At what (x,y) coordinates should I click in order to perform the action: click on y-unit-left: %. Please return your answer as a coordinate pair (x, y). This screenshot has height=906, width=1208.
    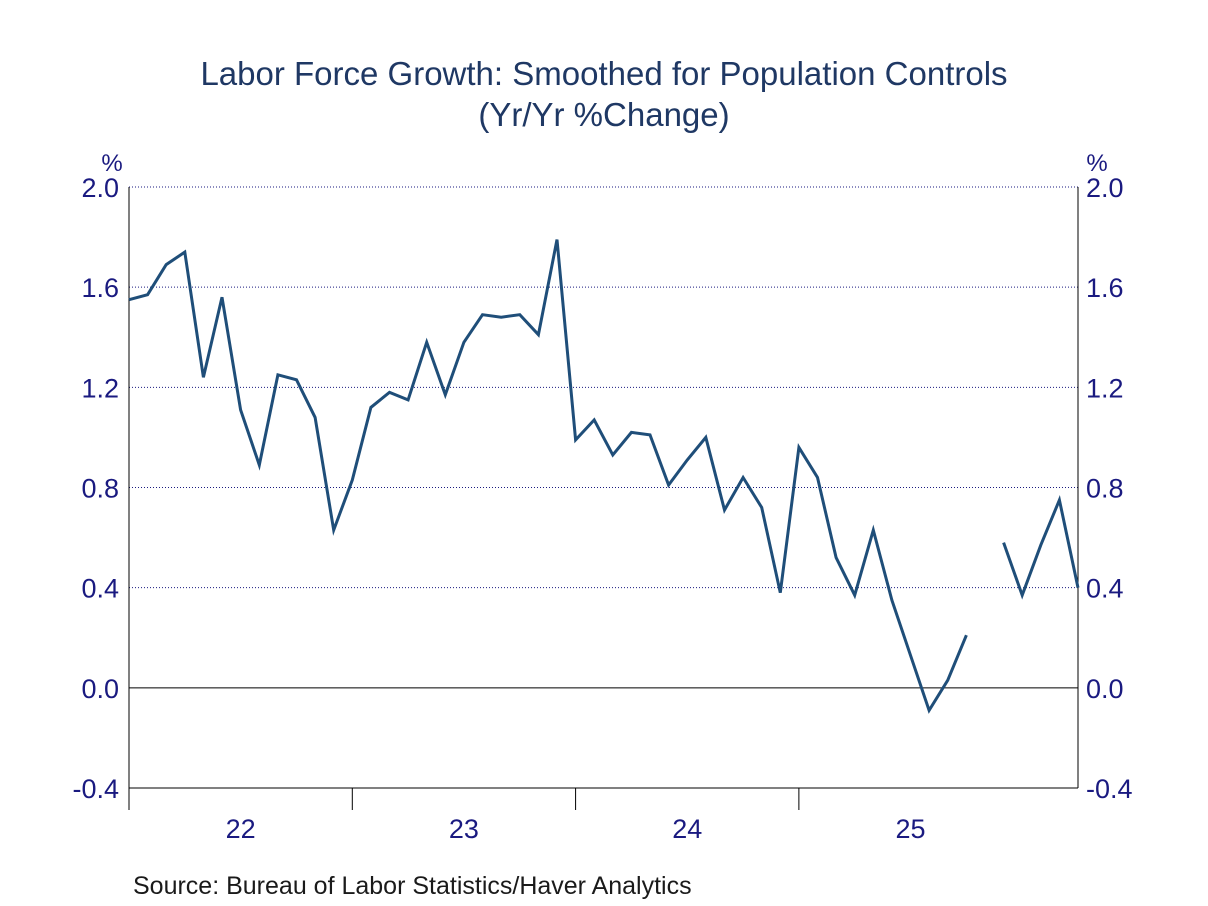
    Looking at the image, I should click on (111, 163).